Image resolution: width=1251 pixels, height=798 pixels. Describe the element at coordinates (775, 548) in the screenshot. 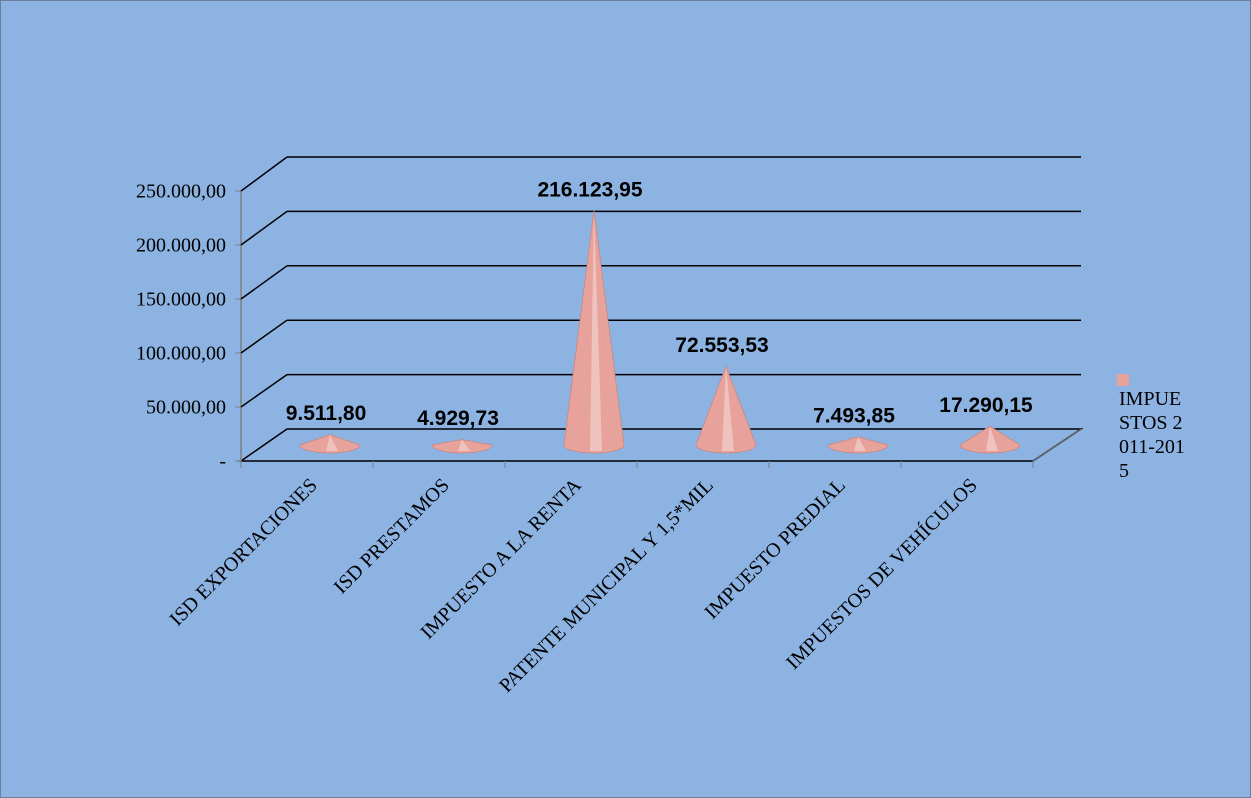

I see `x-tick-label: IMPUESTO PREDIAL` at that location.